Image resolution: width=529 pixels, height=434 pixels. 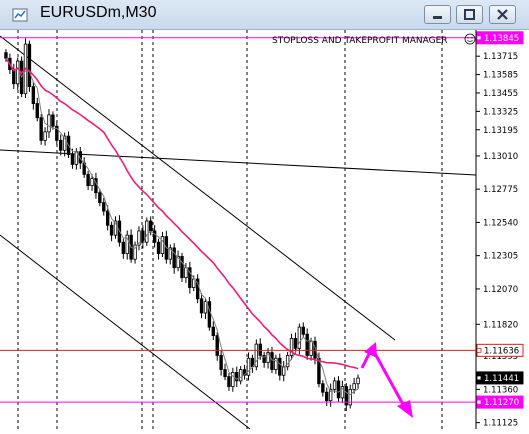 What do you see at coordinates (500, 76) in the screenshot?
I see `price-tick-label-1: 1.13585` at bounding box center [500, 76].